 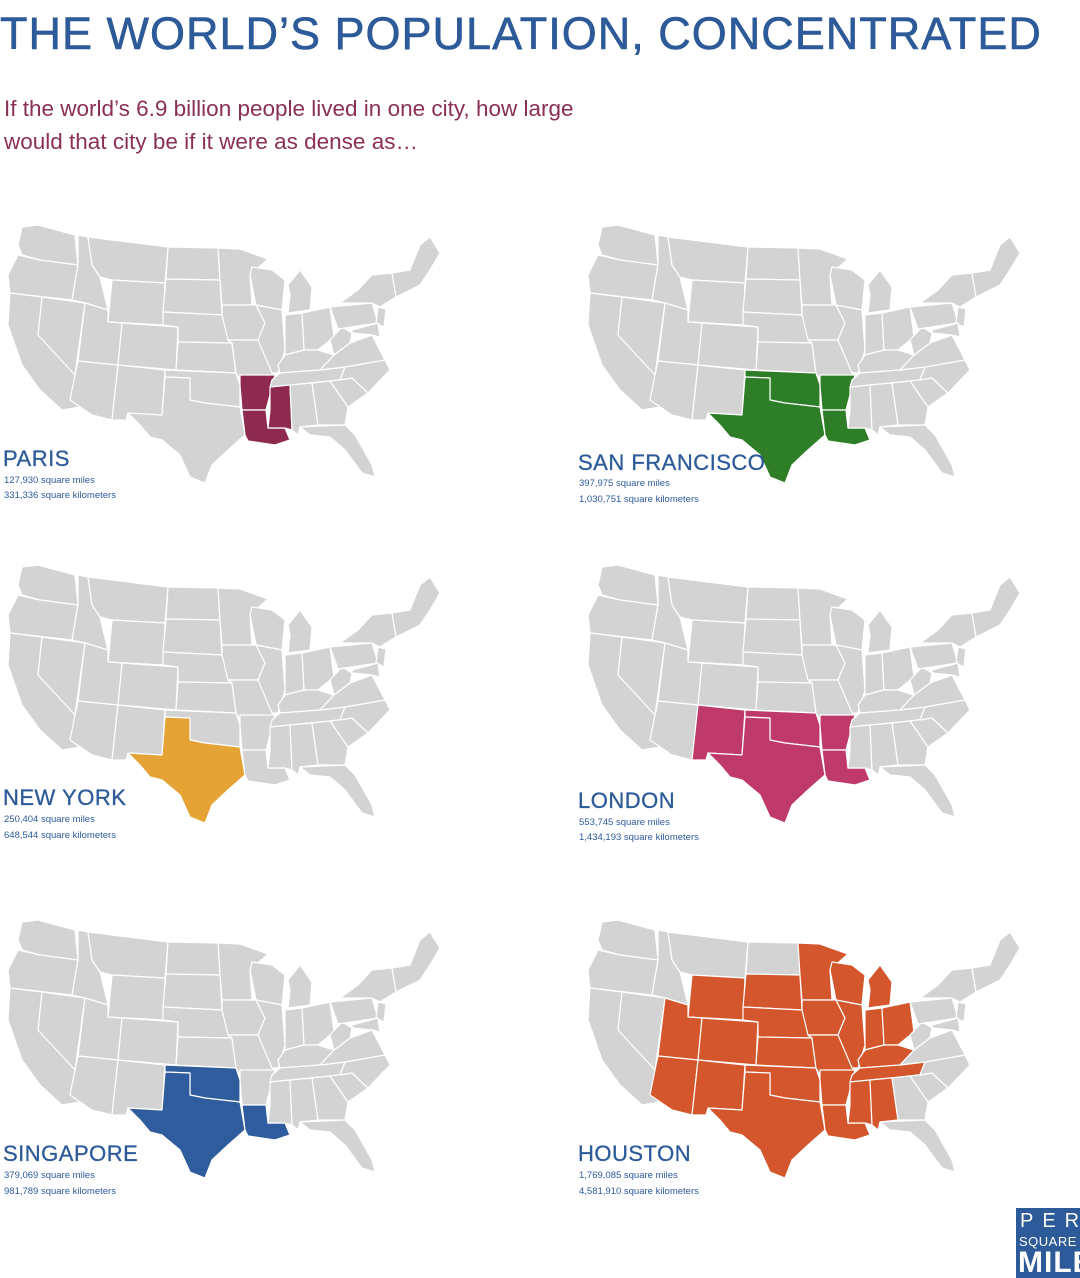 What do you see at coordinates (206, 1052) in the screenshot?
I see `state-kansas` at bounding box center [206, 1052].